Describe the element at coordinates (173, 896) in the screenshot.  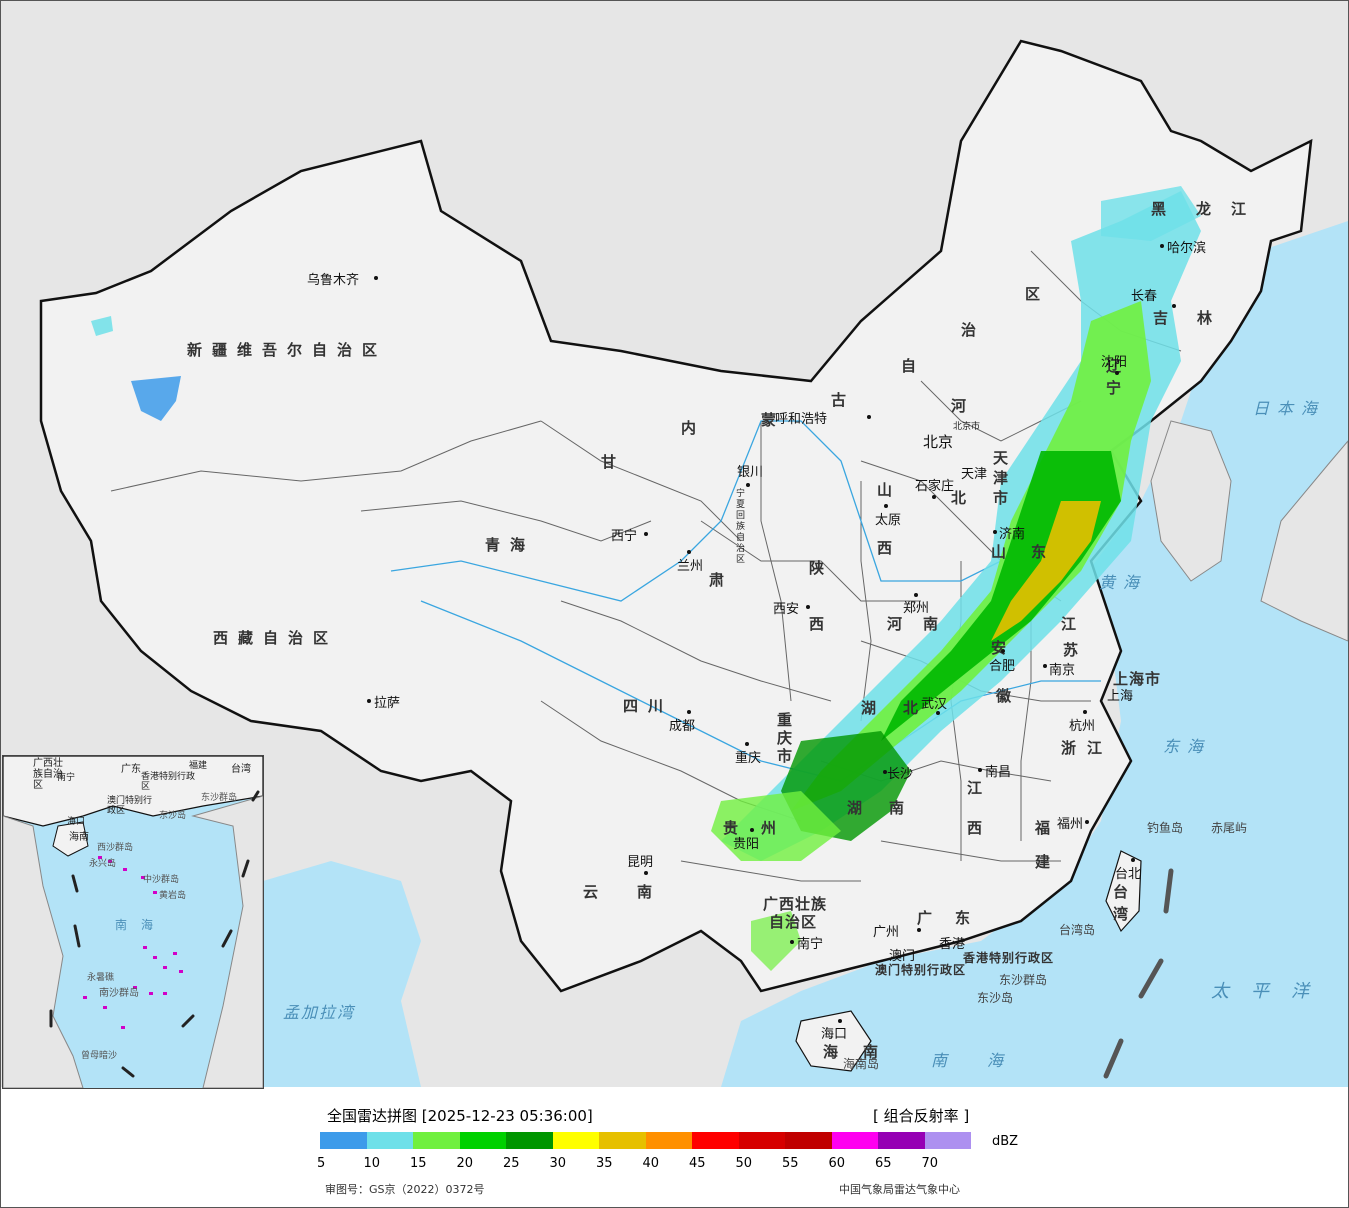
I see `inset-label-huangyan: 黄岩岛` at that location.